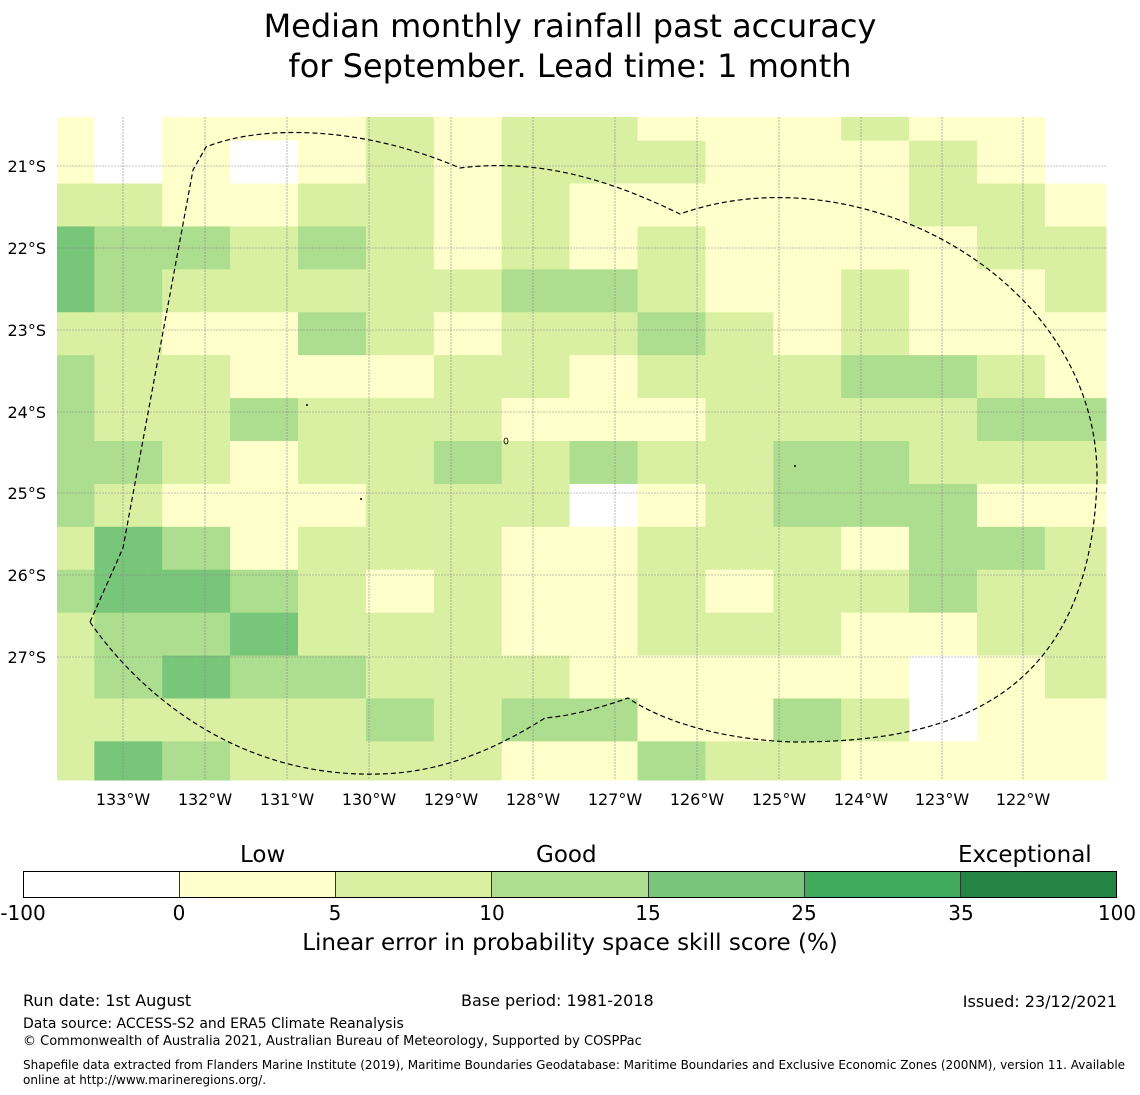 The width and height of the screenshot is (1140, 1095). I want to click on colorbar-tick: 5, so click(335, 913).